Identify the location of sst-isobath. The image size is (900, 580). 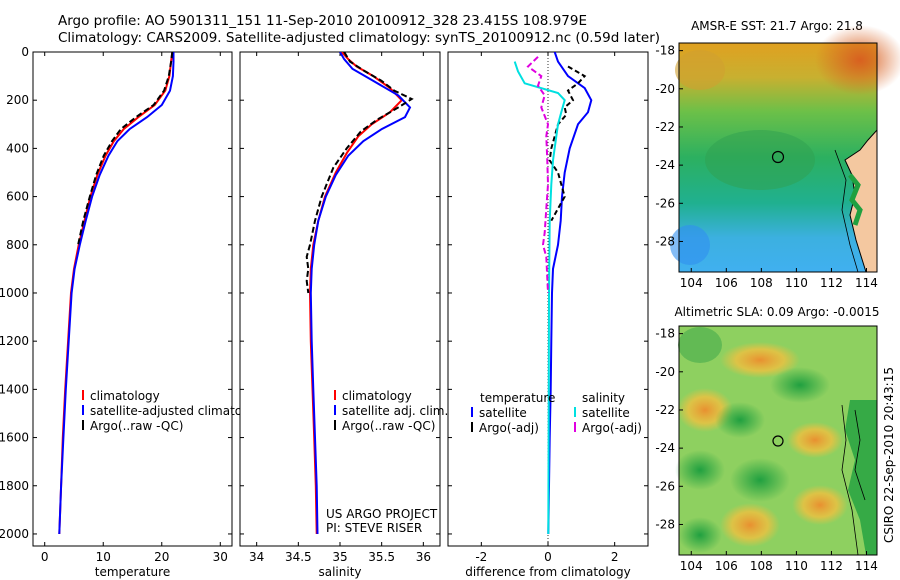
(846, 211).